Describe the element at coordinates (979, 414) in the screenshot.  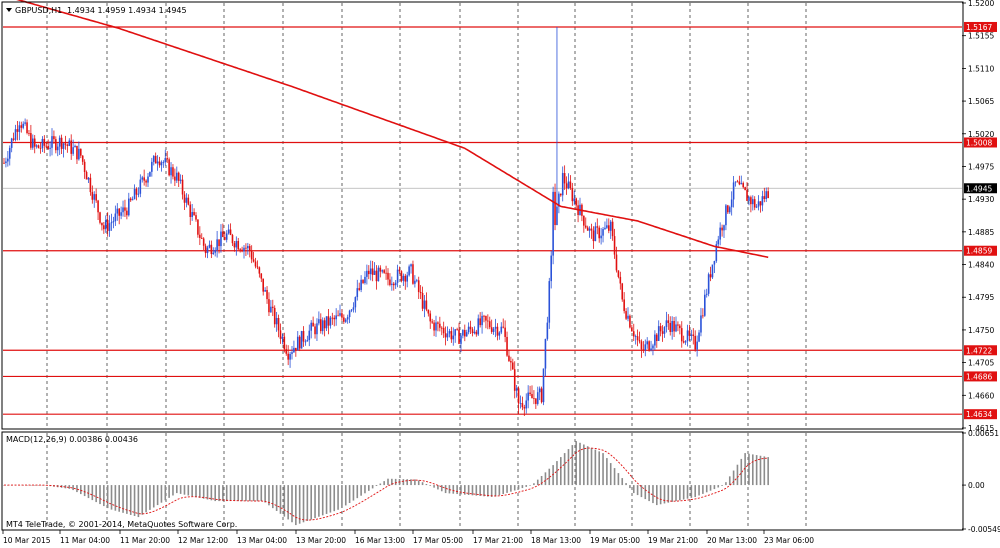
I see `level-badge-label: 1.4634` at that location.